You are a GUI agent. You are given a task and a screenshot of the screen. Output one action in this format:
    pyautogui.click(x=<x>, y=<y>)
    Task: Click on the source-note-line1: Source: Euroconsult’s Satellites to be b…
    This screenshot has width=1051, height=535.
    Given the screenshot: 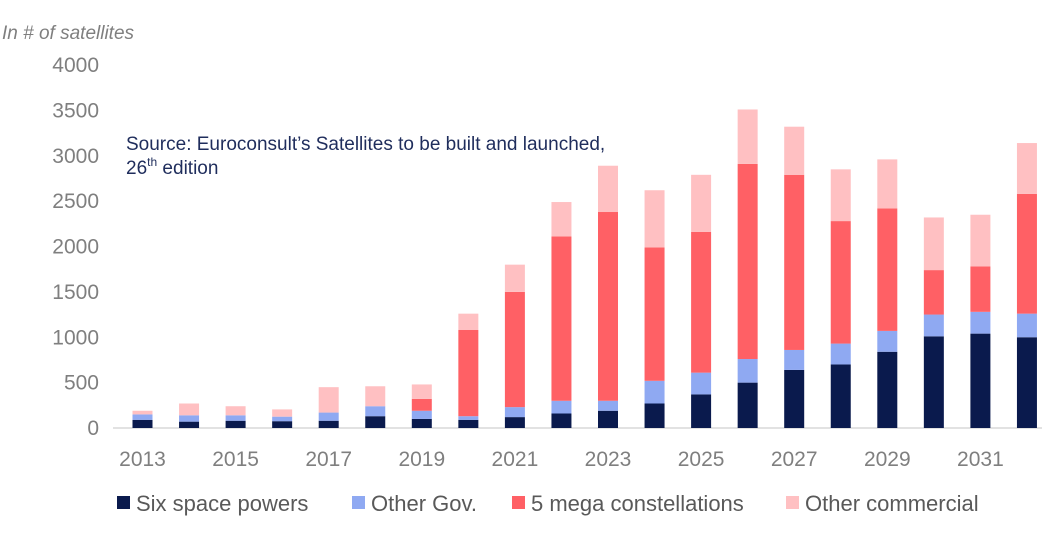 What is the action you would take?
    pyautogui.click(x=365, y=144)
    